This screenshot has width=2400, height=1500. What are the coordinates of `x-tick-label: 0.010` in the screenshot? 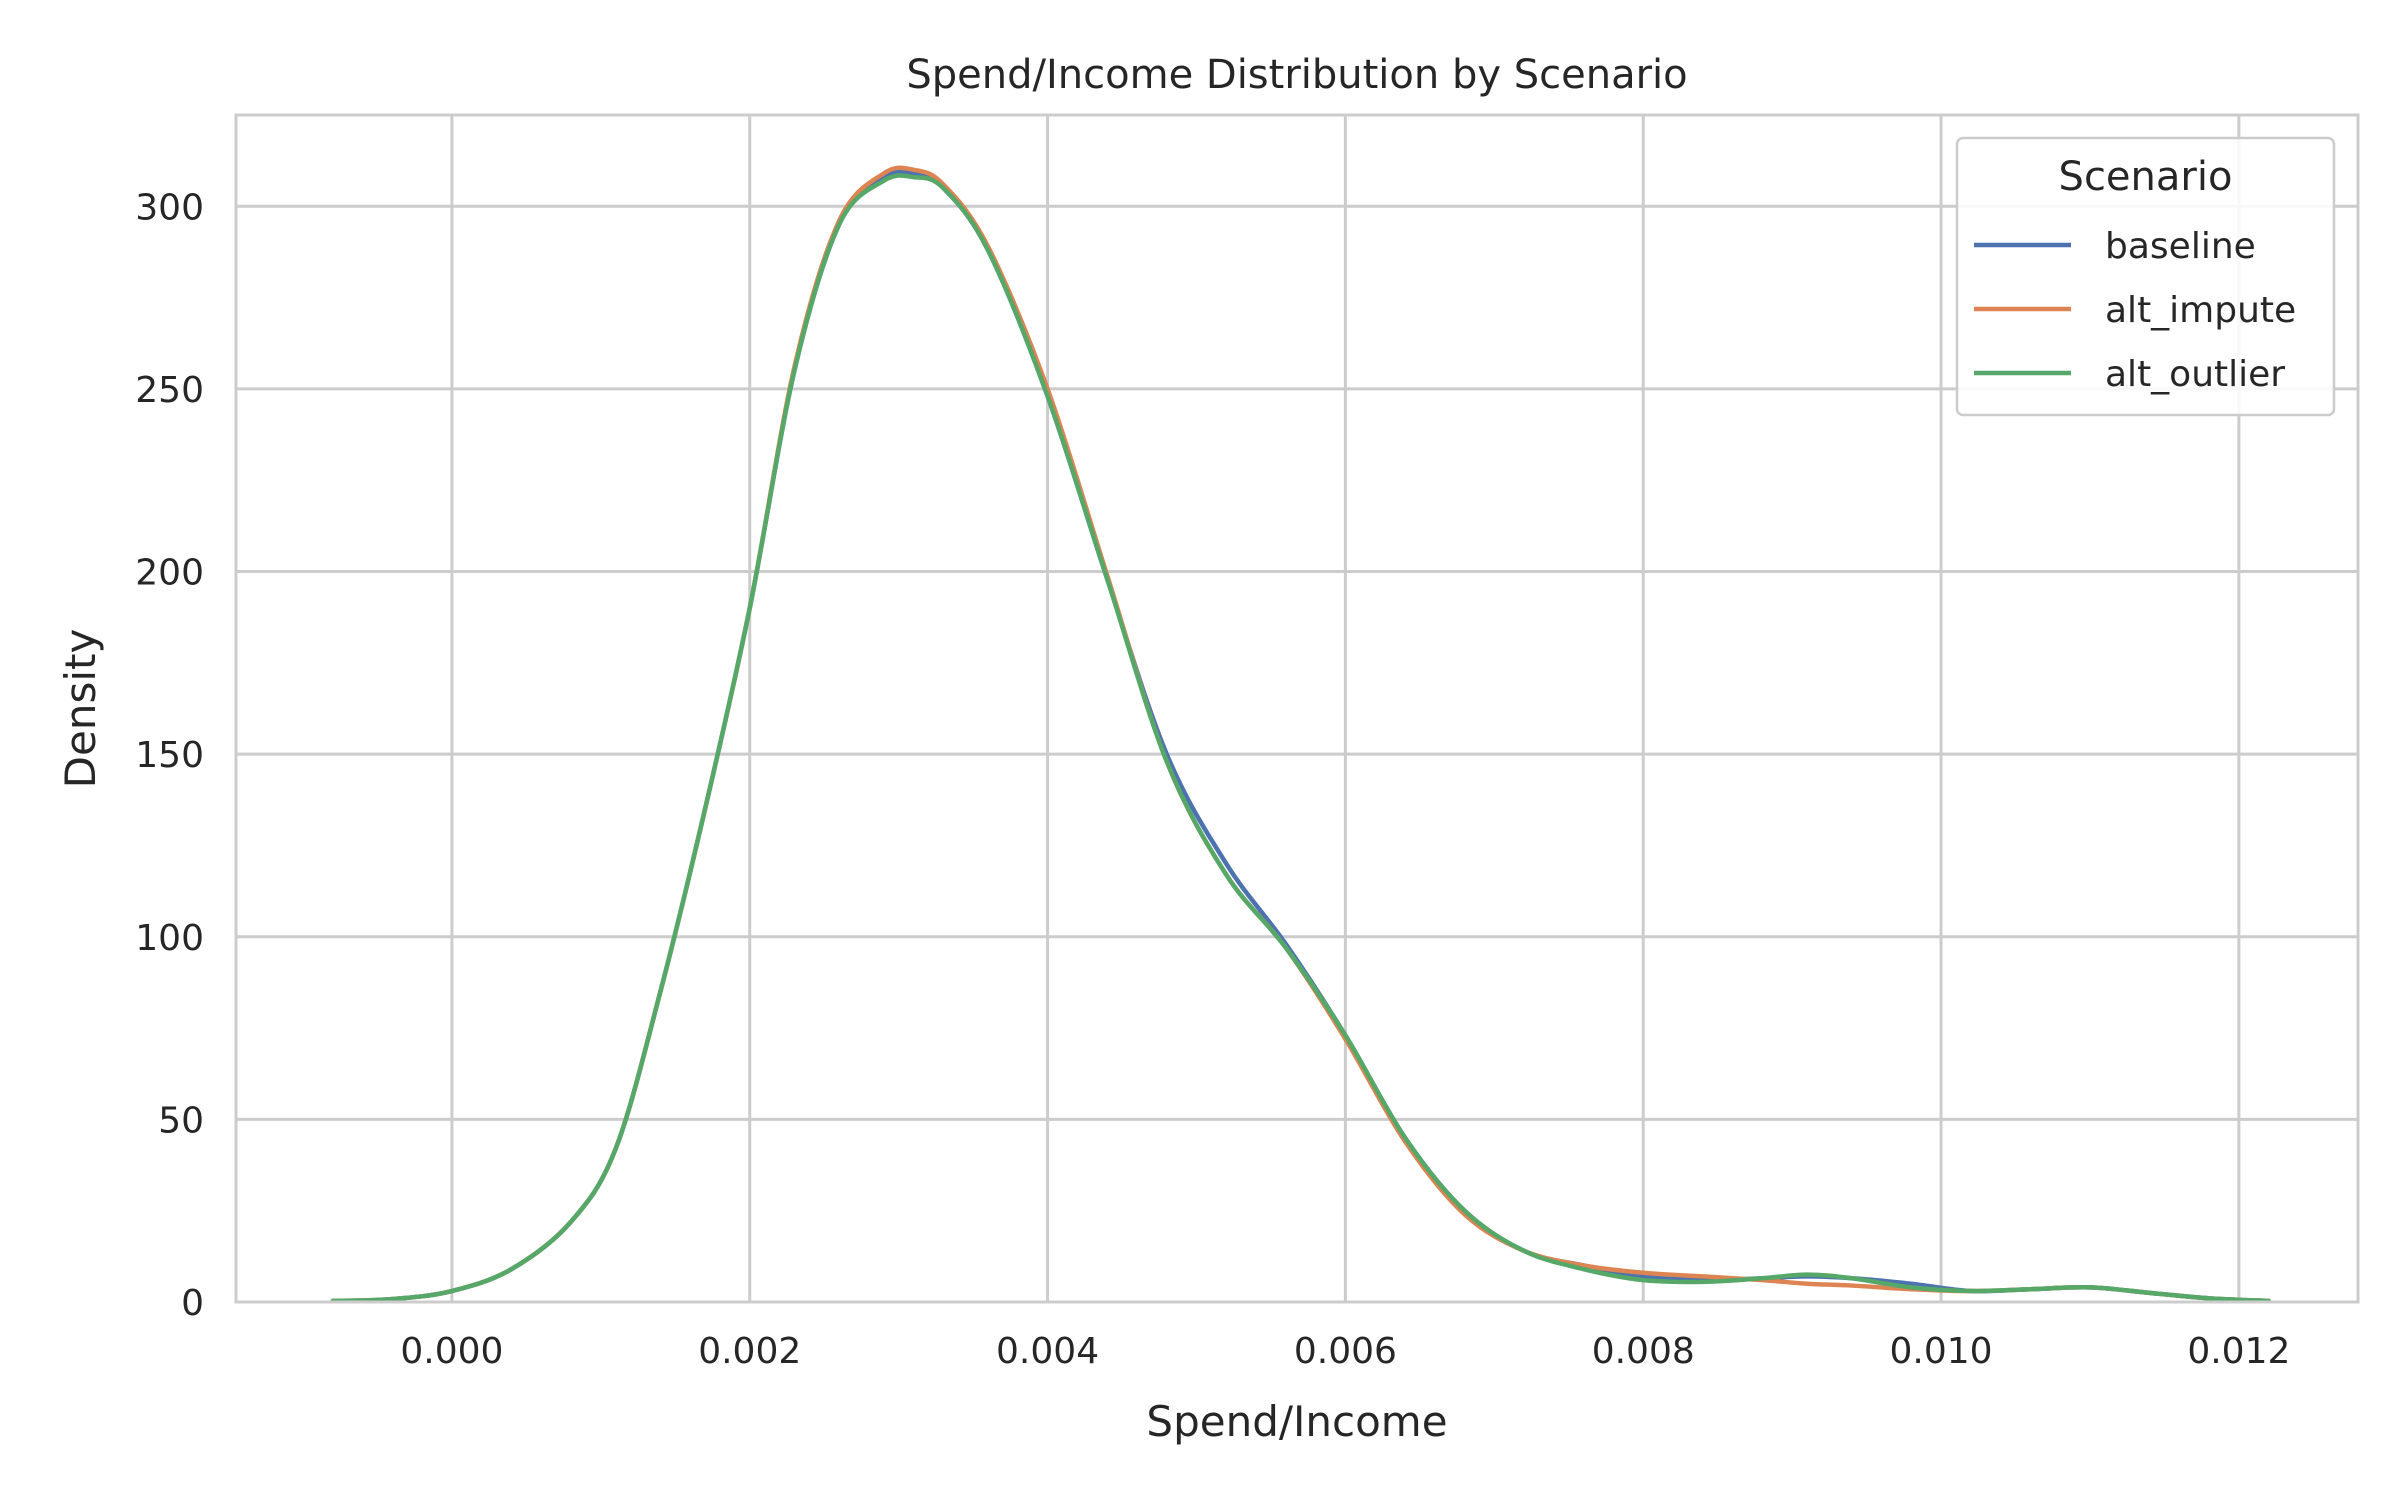 It's located at (1941, 1351).